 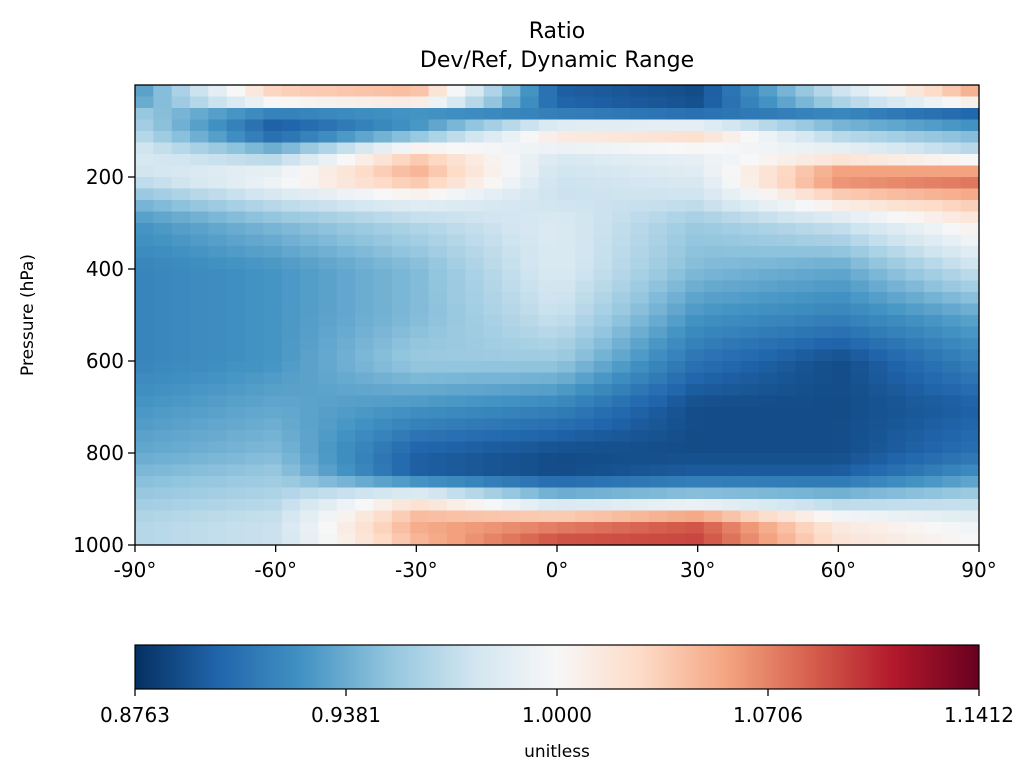 I want to click on colorbar, so click(x=557, y=667).